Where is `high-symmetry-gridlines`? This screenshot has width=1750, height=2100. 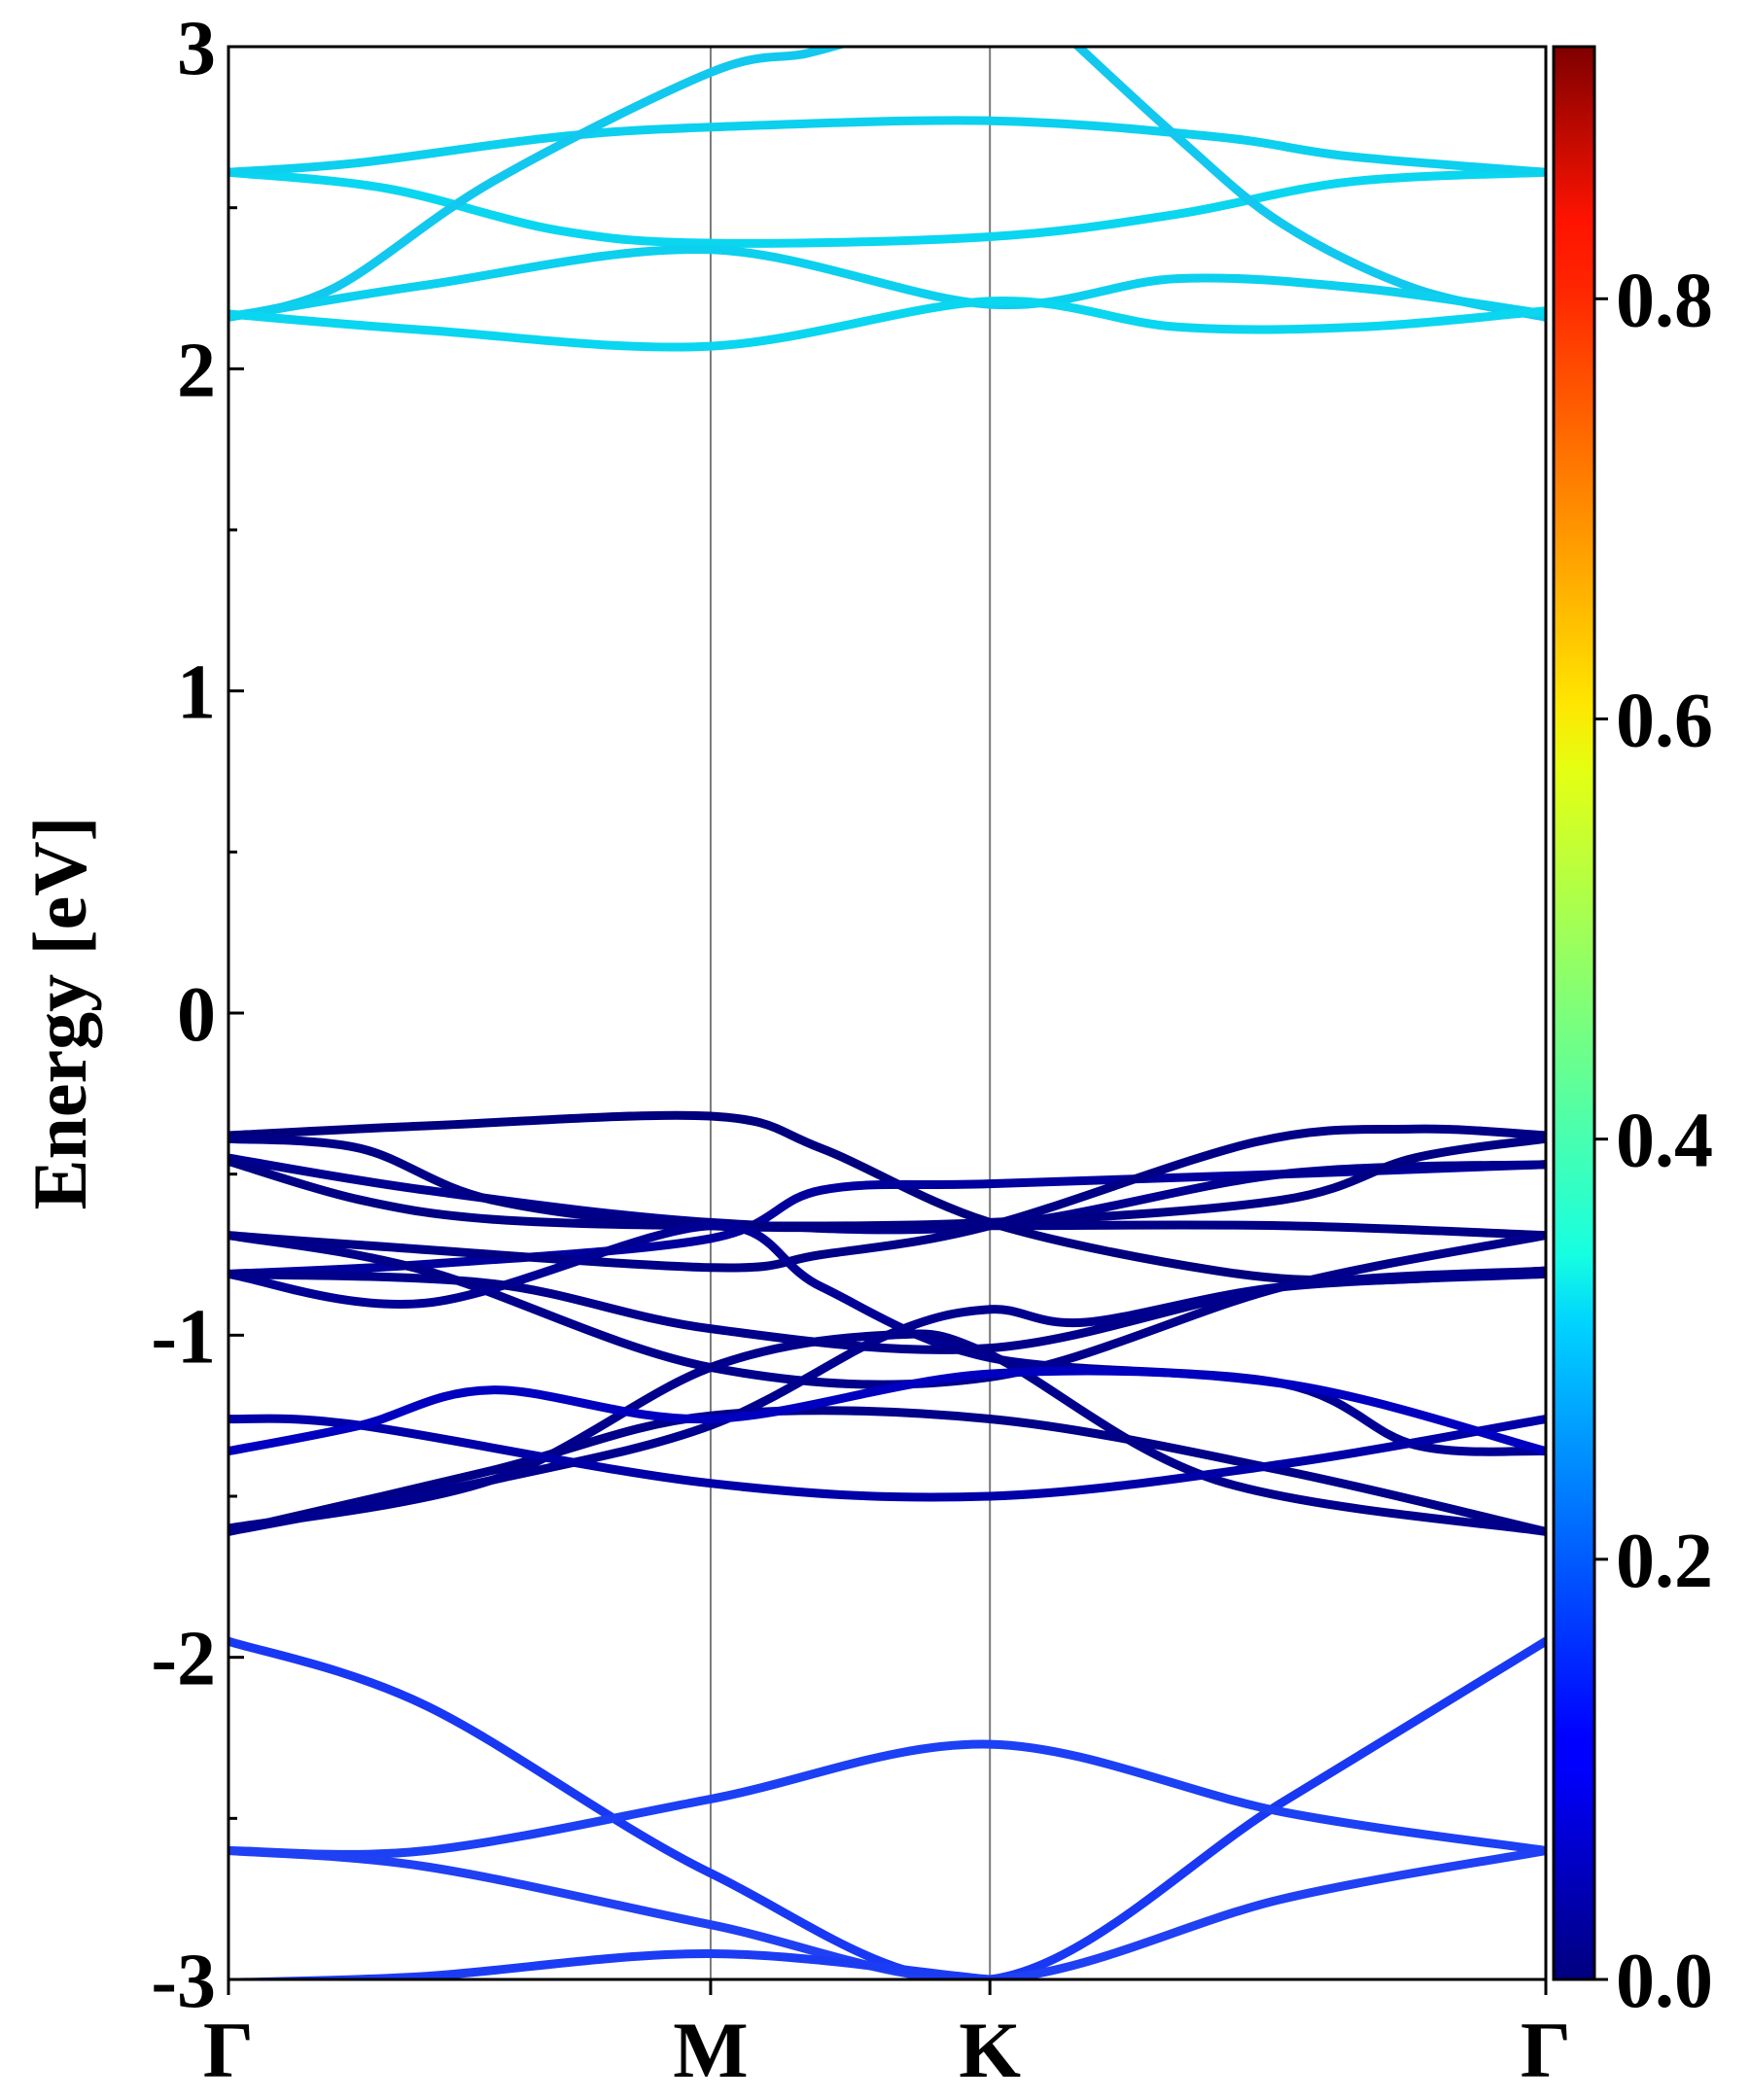
high-symmetry-gridlines is located at coordinates (850, 1013).